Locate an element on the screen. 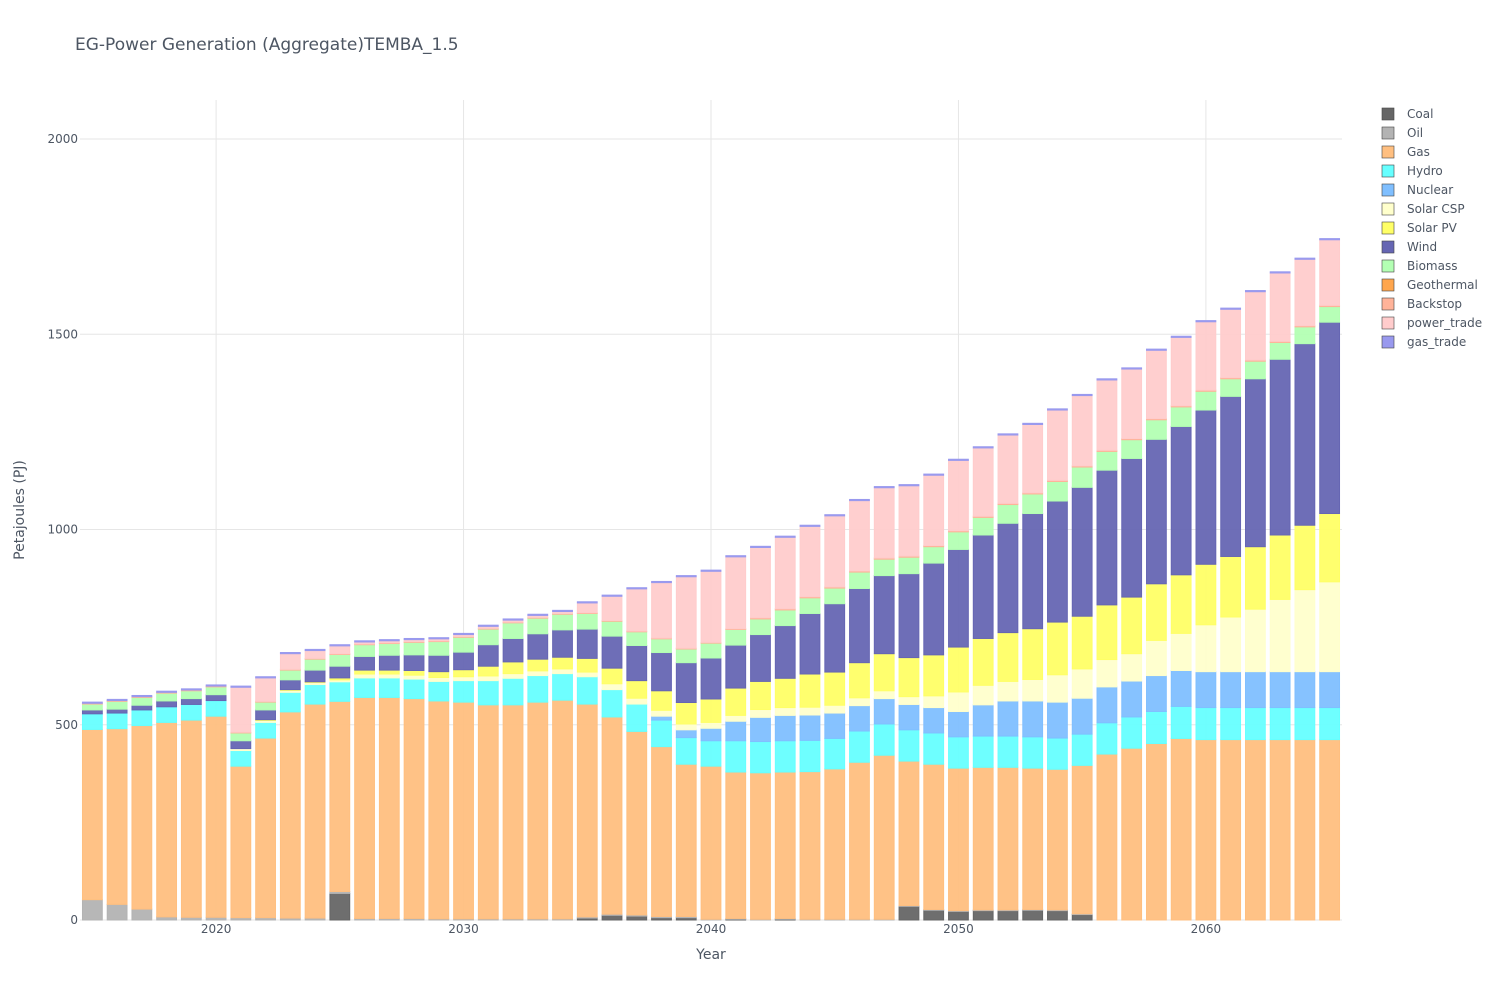  bar-segment-nuclear-2043 is located at coordinates (785, 728).